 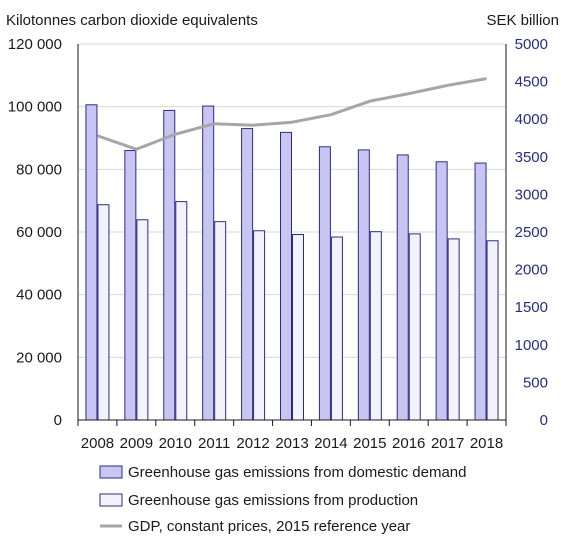 What do you see at coordinates (535, 382) in the screenshot?
I see `y-right-tick-label: 500` at bounding box center [535, 382].